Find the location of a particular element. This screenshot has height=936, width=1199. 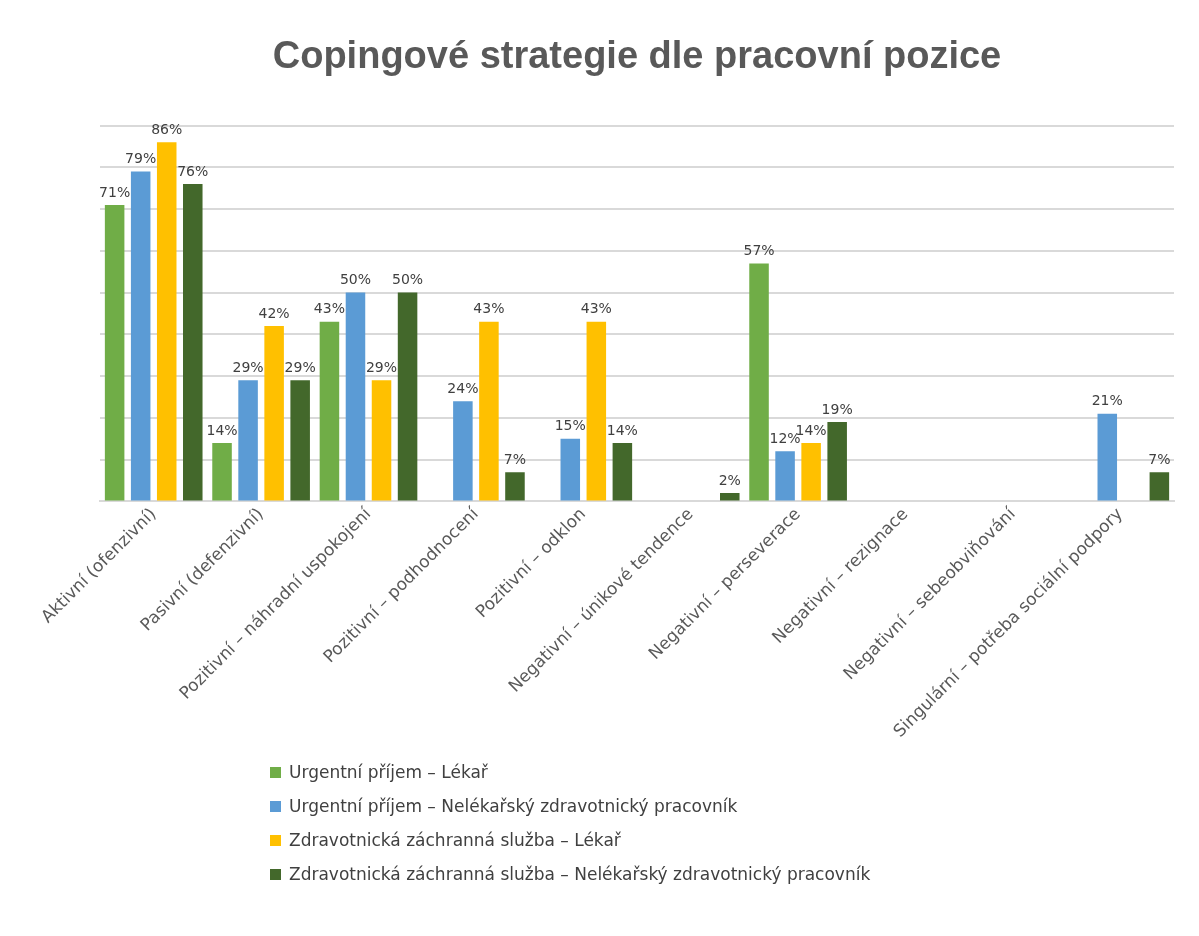

data-label: 15% is located at coordinates (570, 425).